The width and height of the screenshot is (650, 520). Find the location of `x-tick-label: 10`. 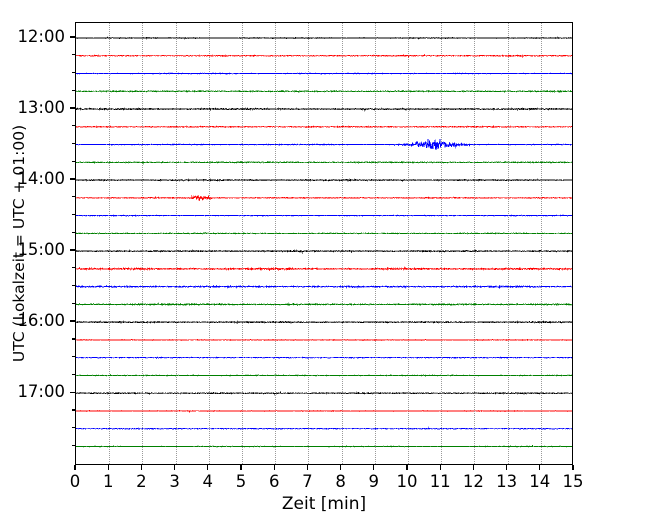

x-tick-label: 10 is located at coordinates (407, 481).